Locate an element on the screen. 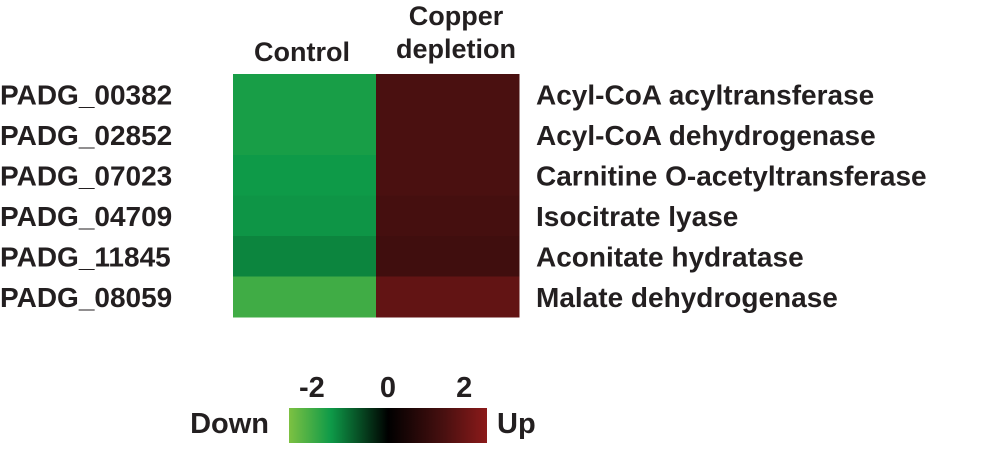  colorbar-low-label: Down is located at coordinates (229, 424).